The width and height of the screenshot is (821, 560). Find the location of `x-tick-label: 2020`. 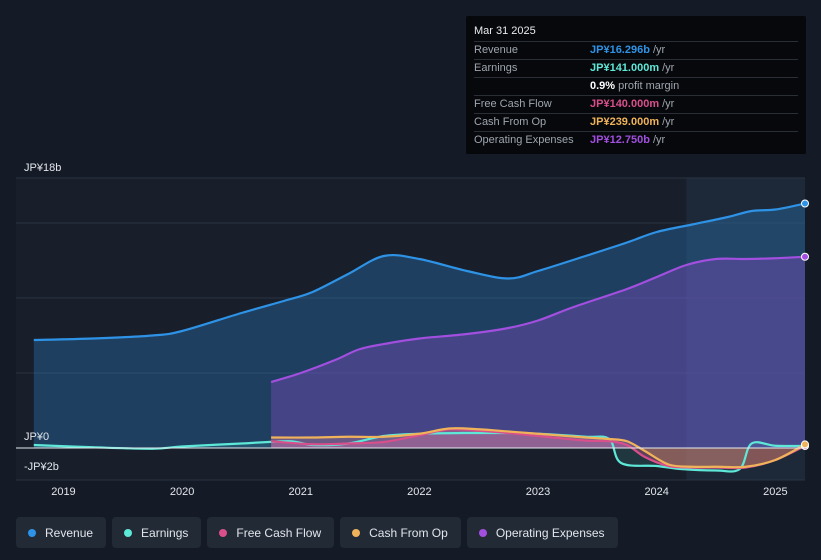

x-tick-label: 2020 is located at coordinates (182, 492).